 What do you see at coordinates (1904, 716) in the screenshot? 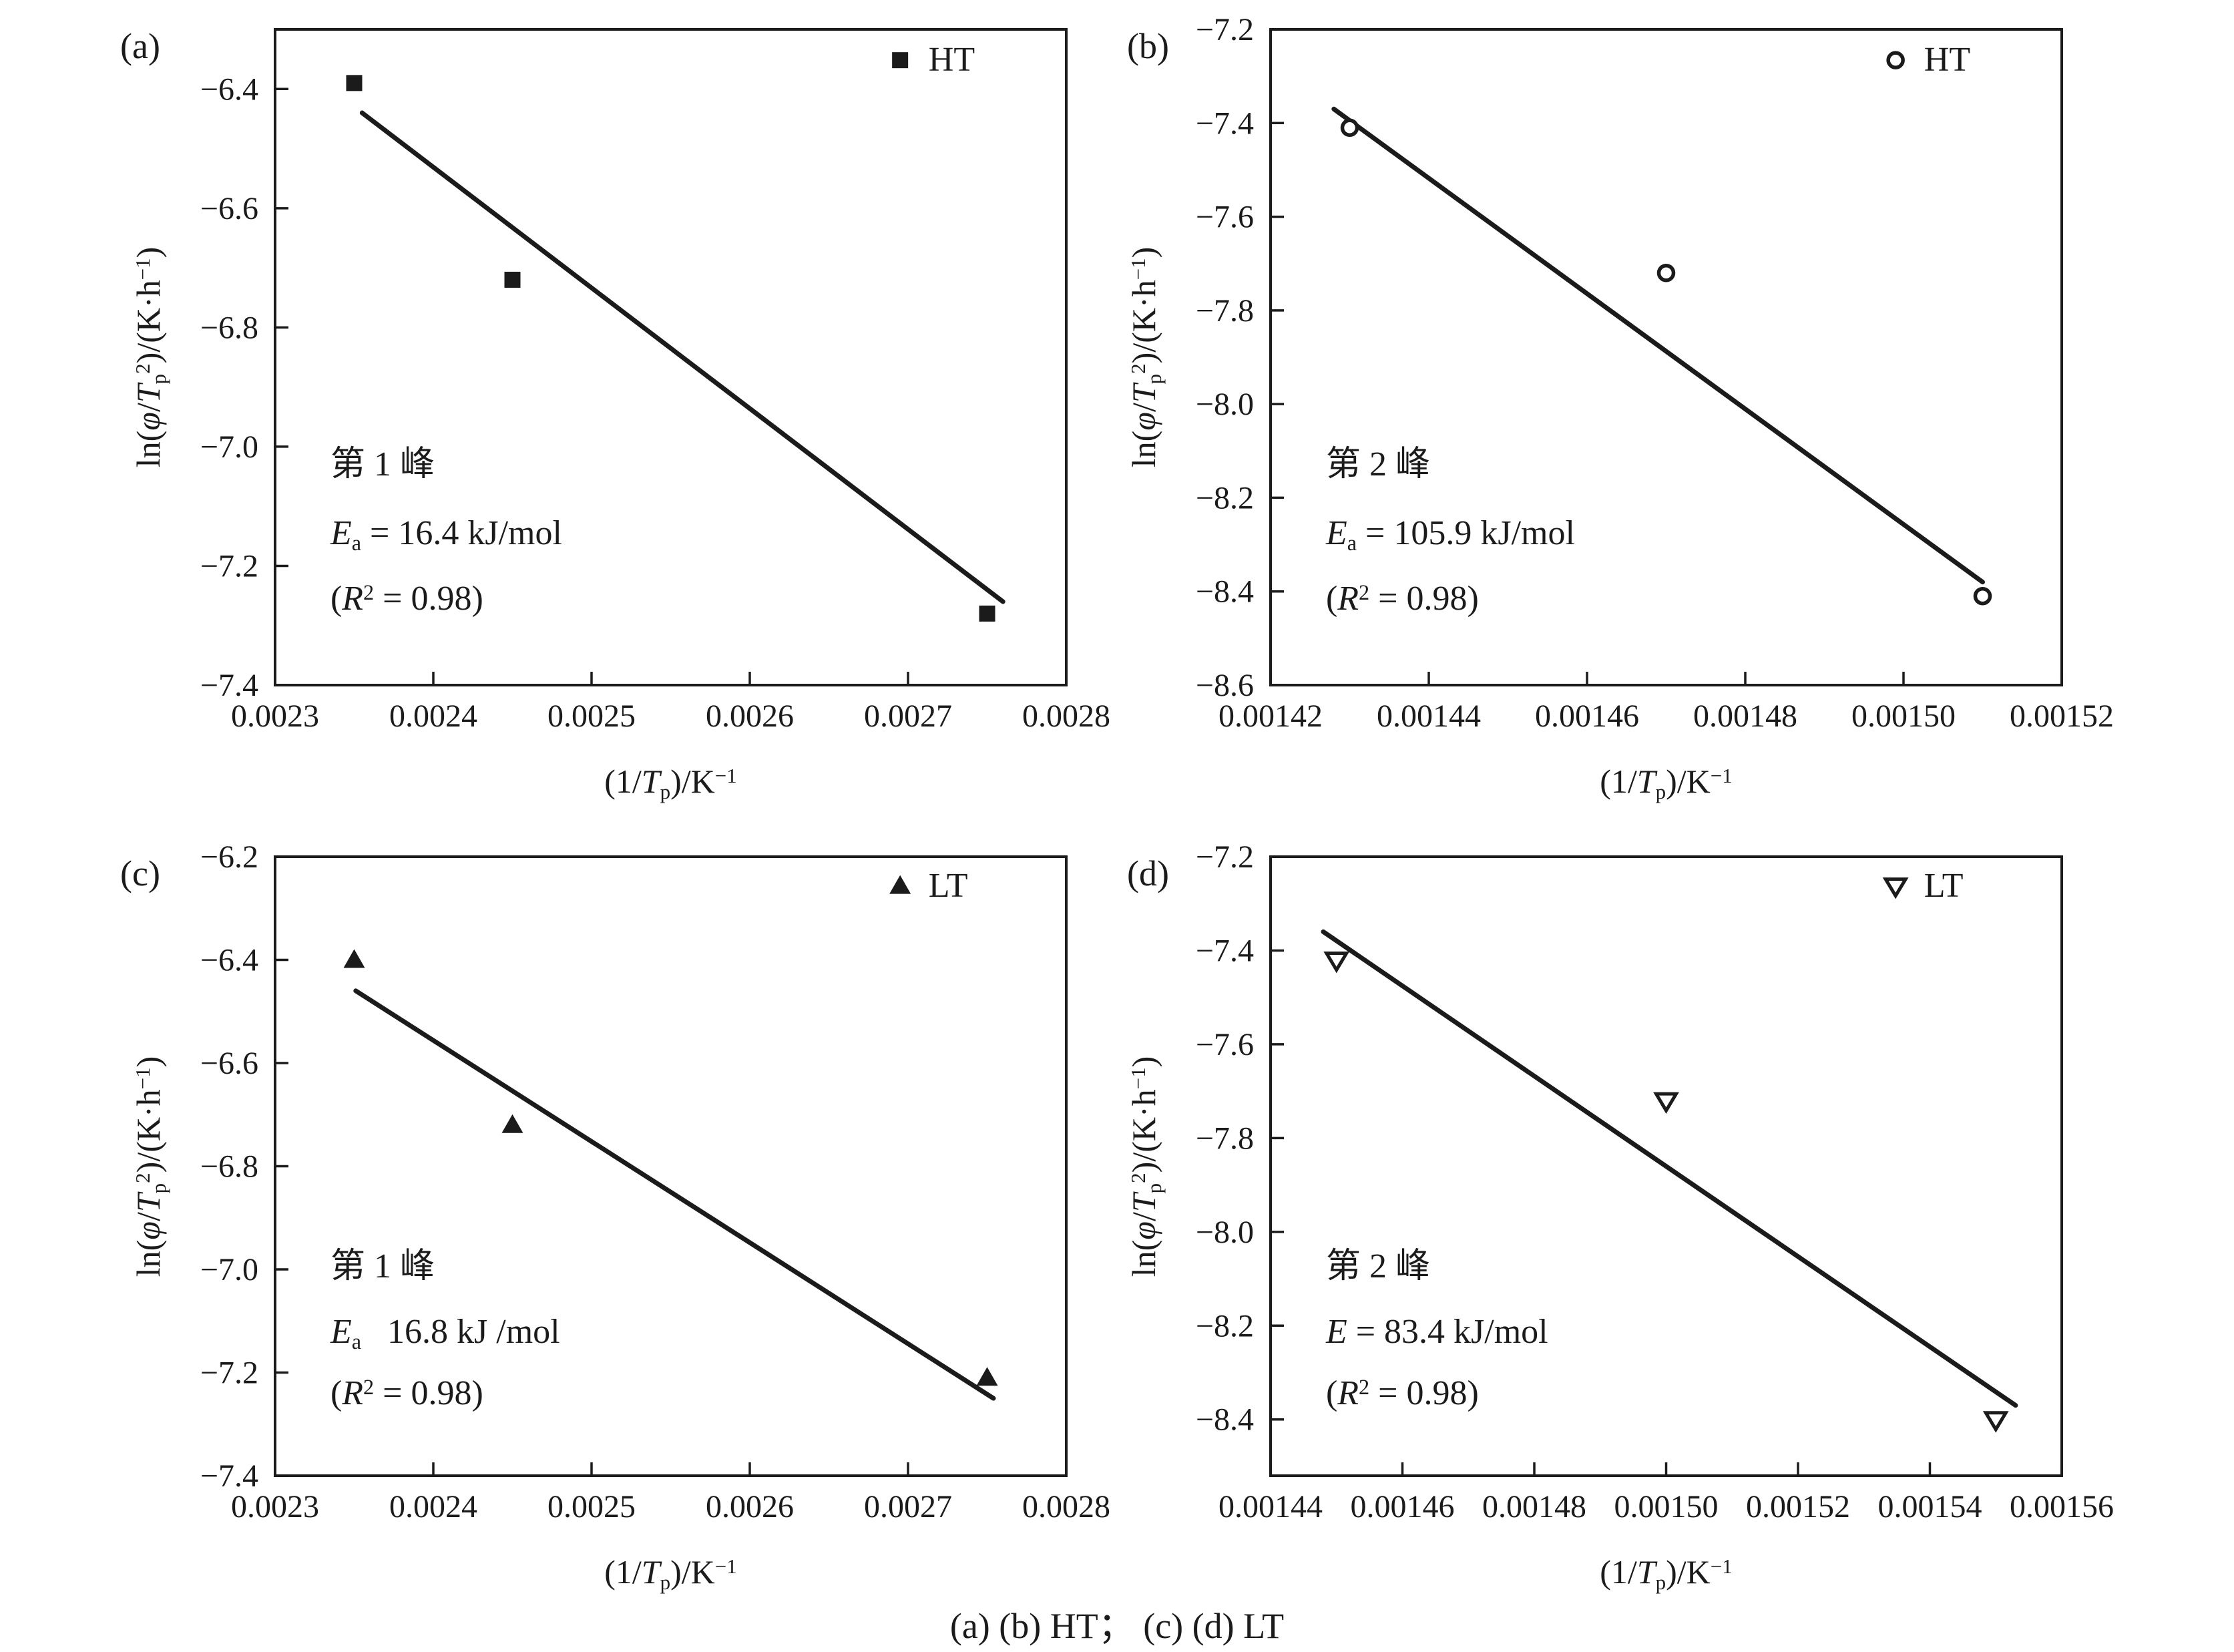
I see `x-tick-label: 0.00150` at bounding box center [1904, 716].